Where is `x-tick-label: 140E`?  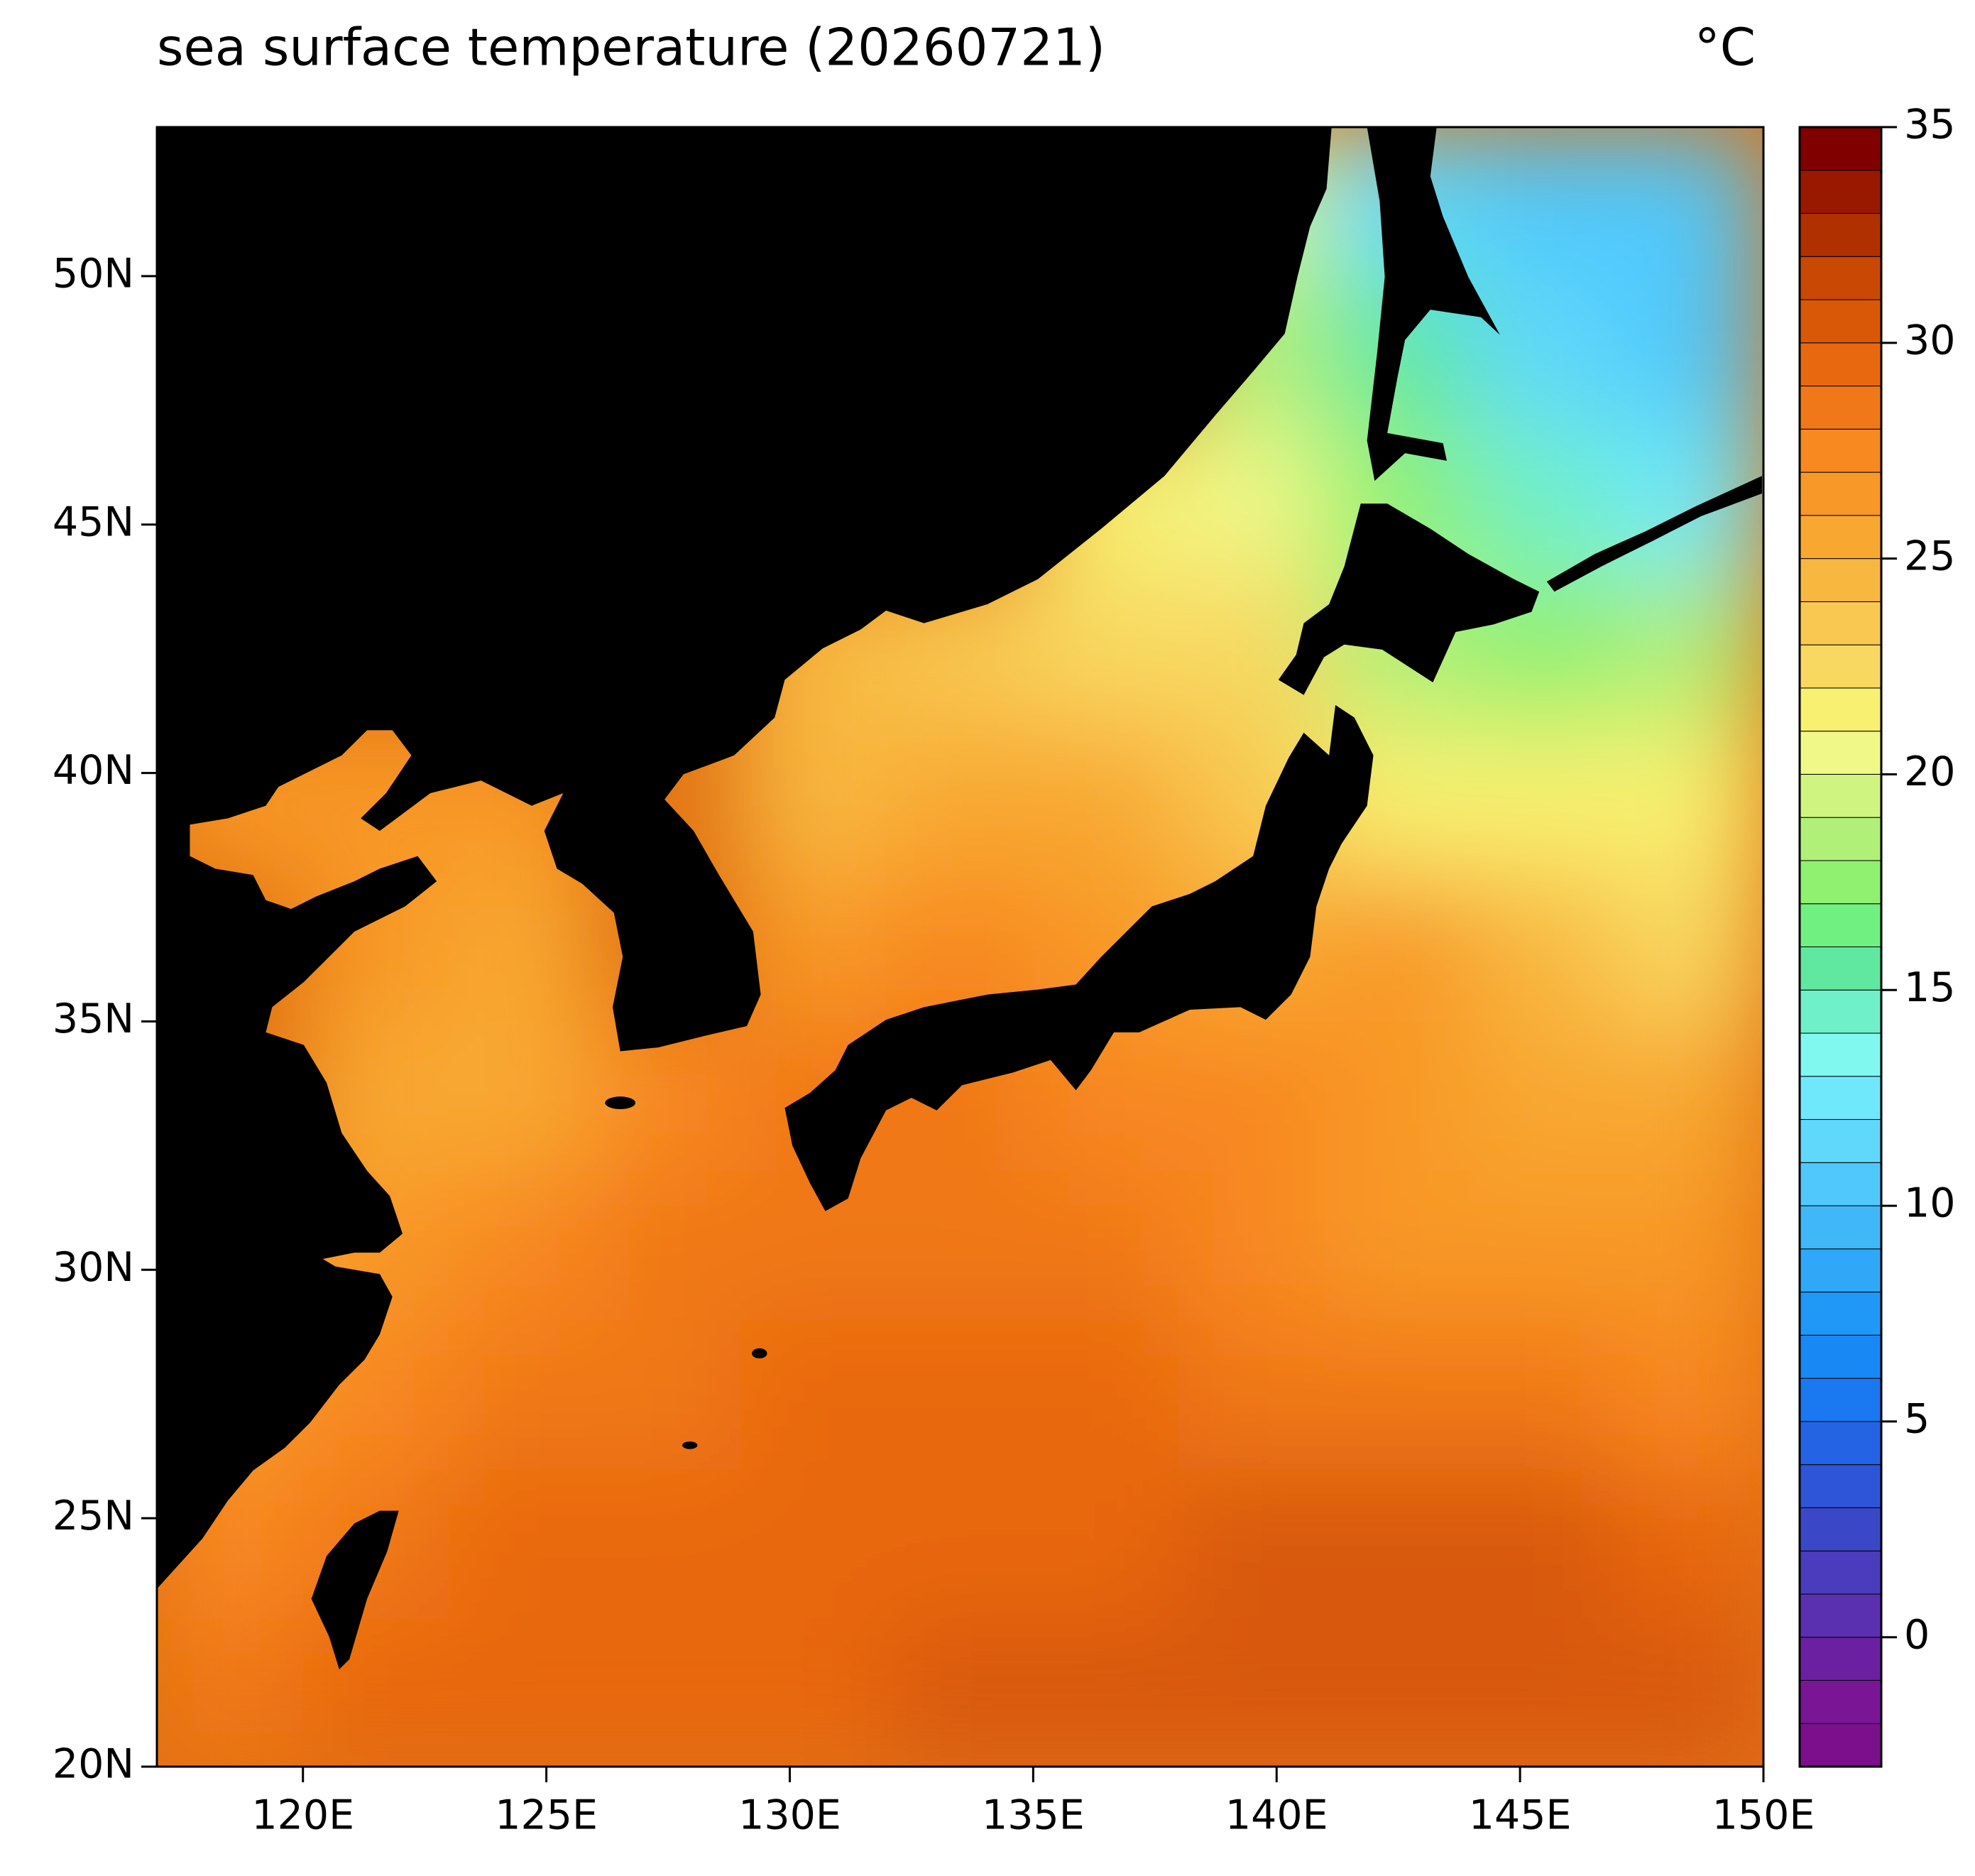 x-tick-label: 140E is located at coordinates (1276, 1815).